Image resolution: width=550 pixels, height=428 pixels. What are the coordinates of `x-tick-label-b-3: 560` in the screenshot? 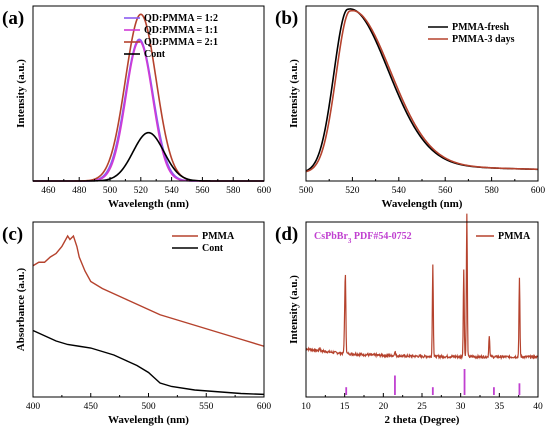 It's located at (445, 191).